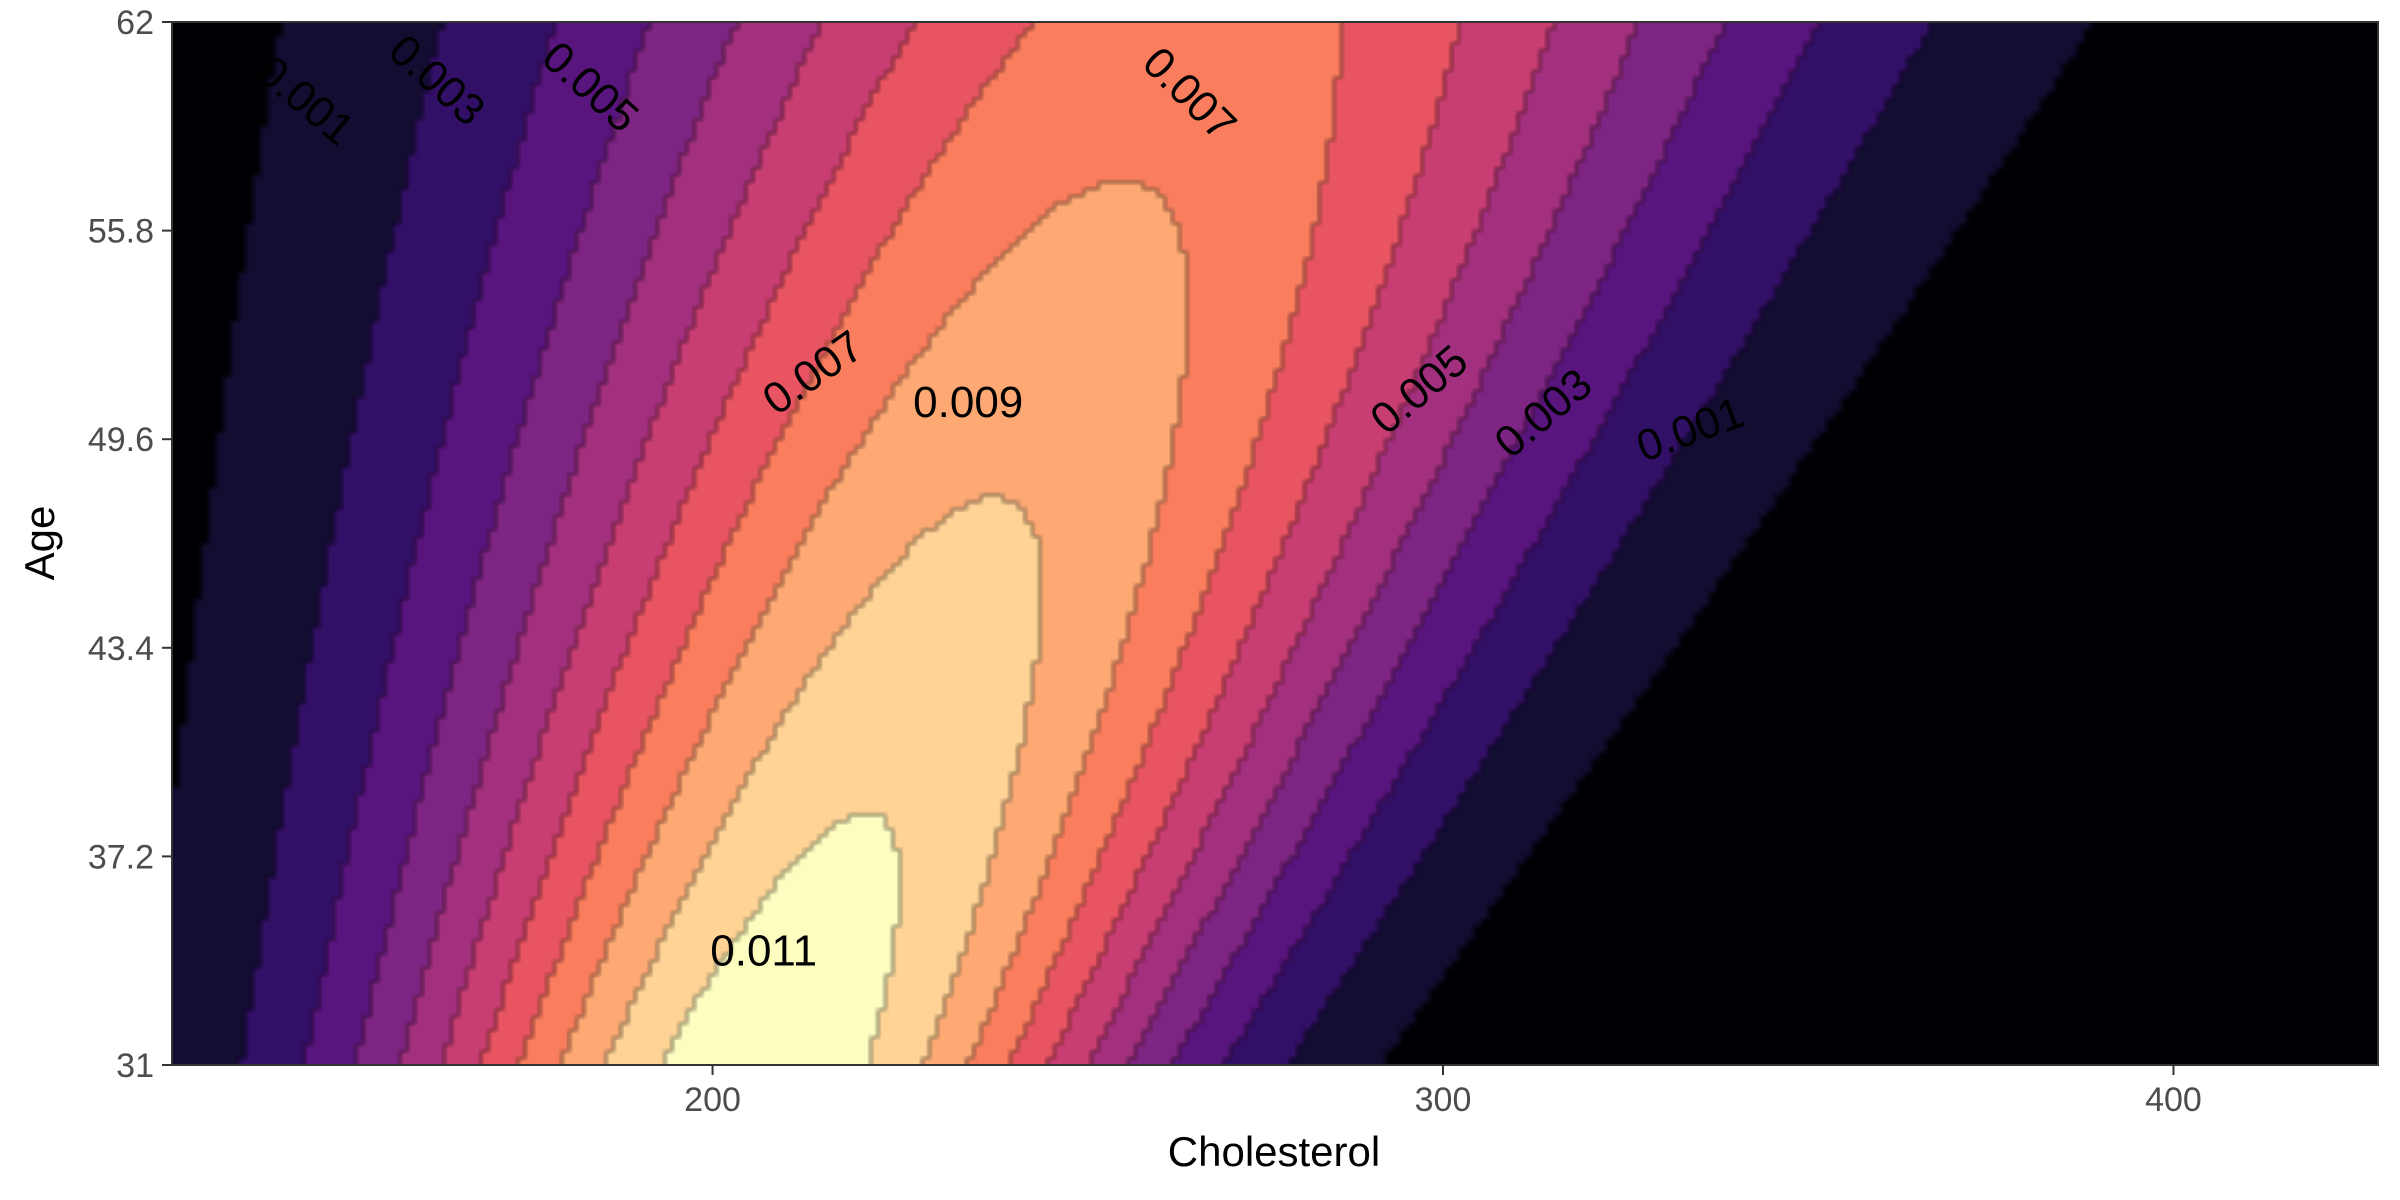 This screenshot has height=1200, width=2400. What do you see at coordinates (121, 232) in the screenshot?
I see `y-tick-label: 55.8` at bounding box center [121, 232].